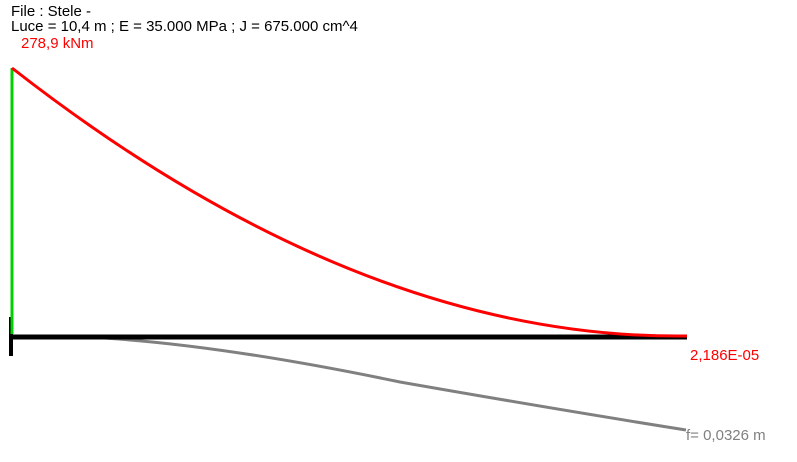 This screenshot has width=797, height=462. What do you see at coordinates (57, 43) in the screenshot?
I see `moment-max-label: 278,9 kNm` at bounding box center [57, 43].